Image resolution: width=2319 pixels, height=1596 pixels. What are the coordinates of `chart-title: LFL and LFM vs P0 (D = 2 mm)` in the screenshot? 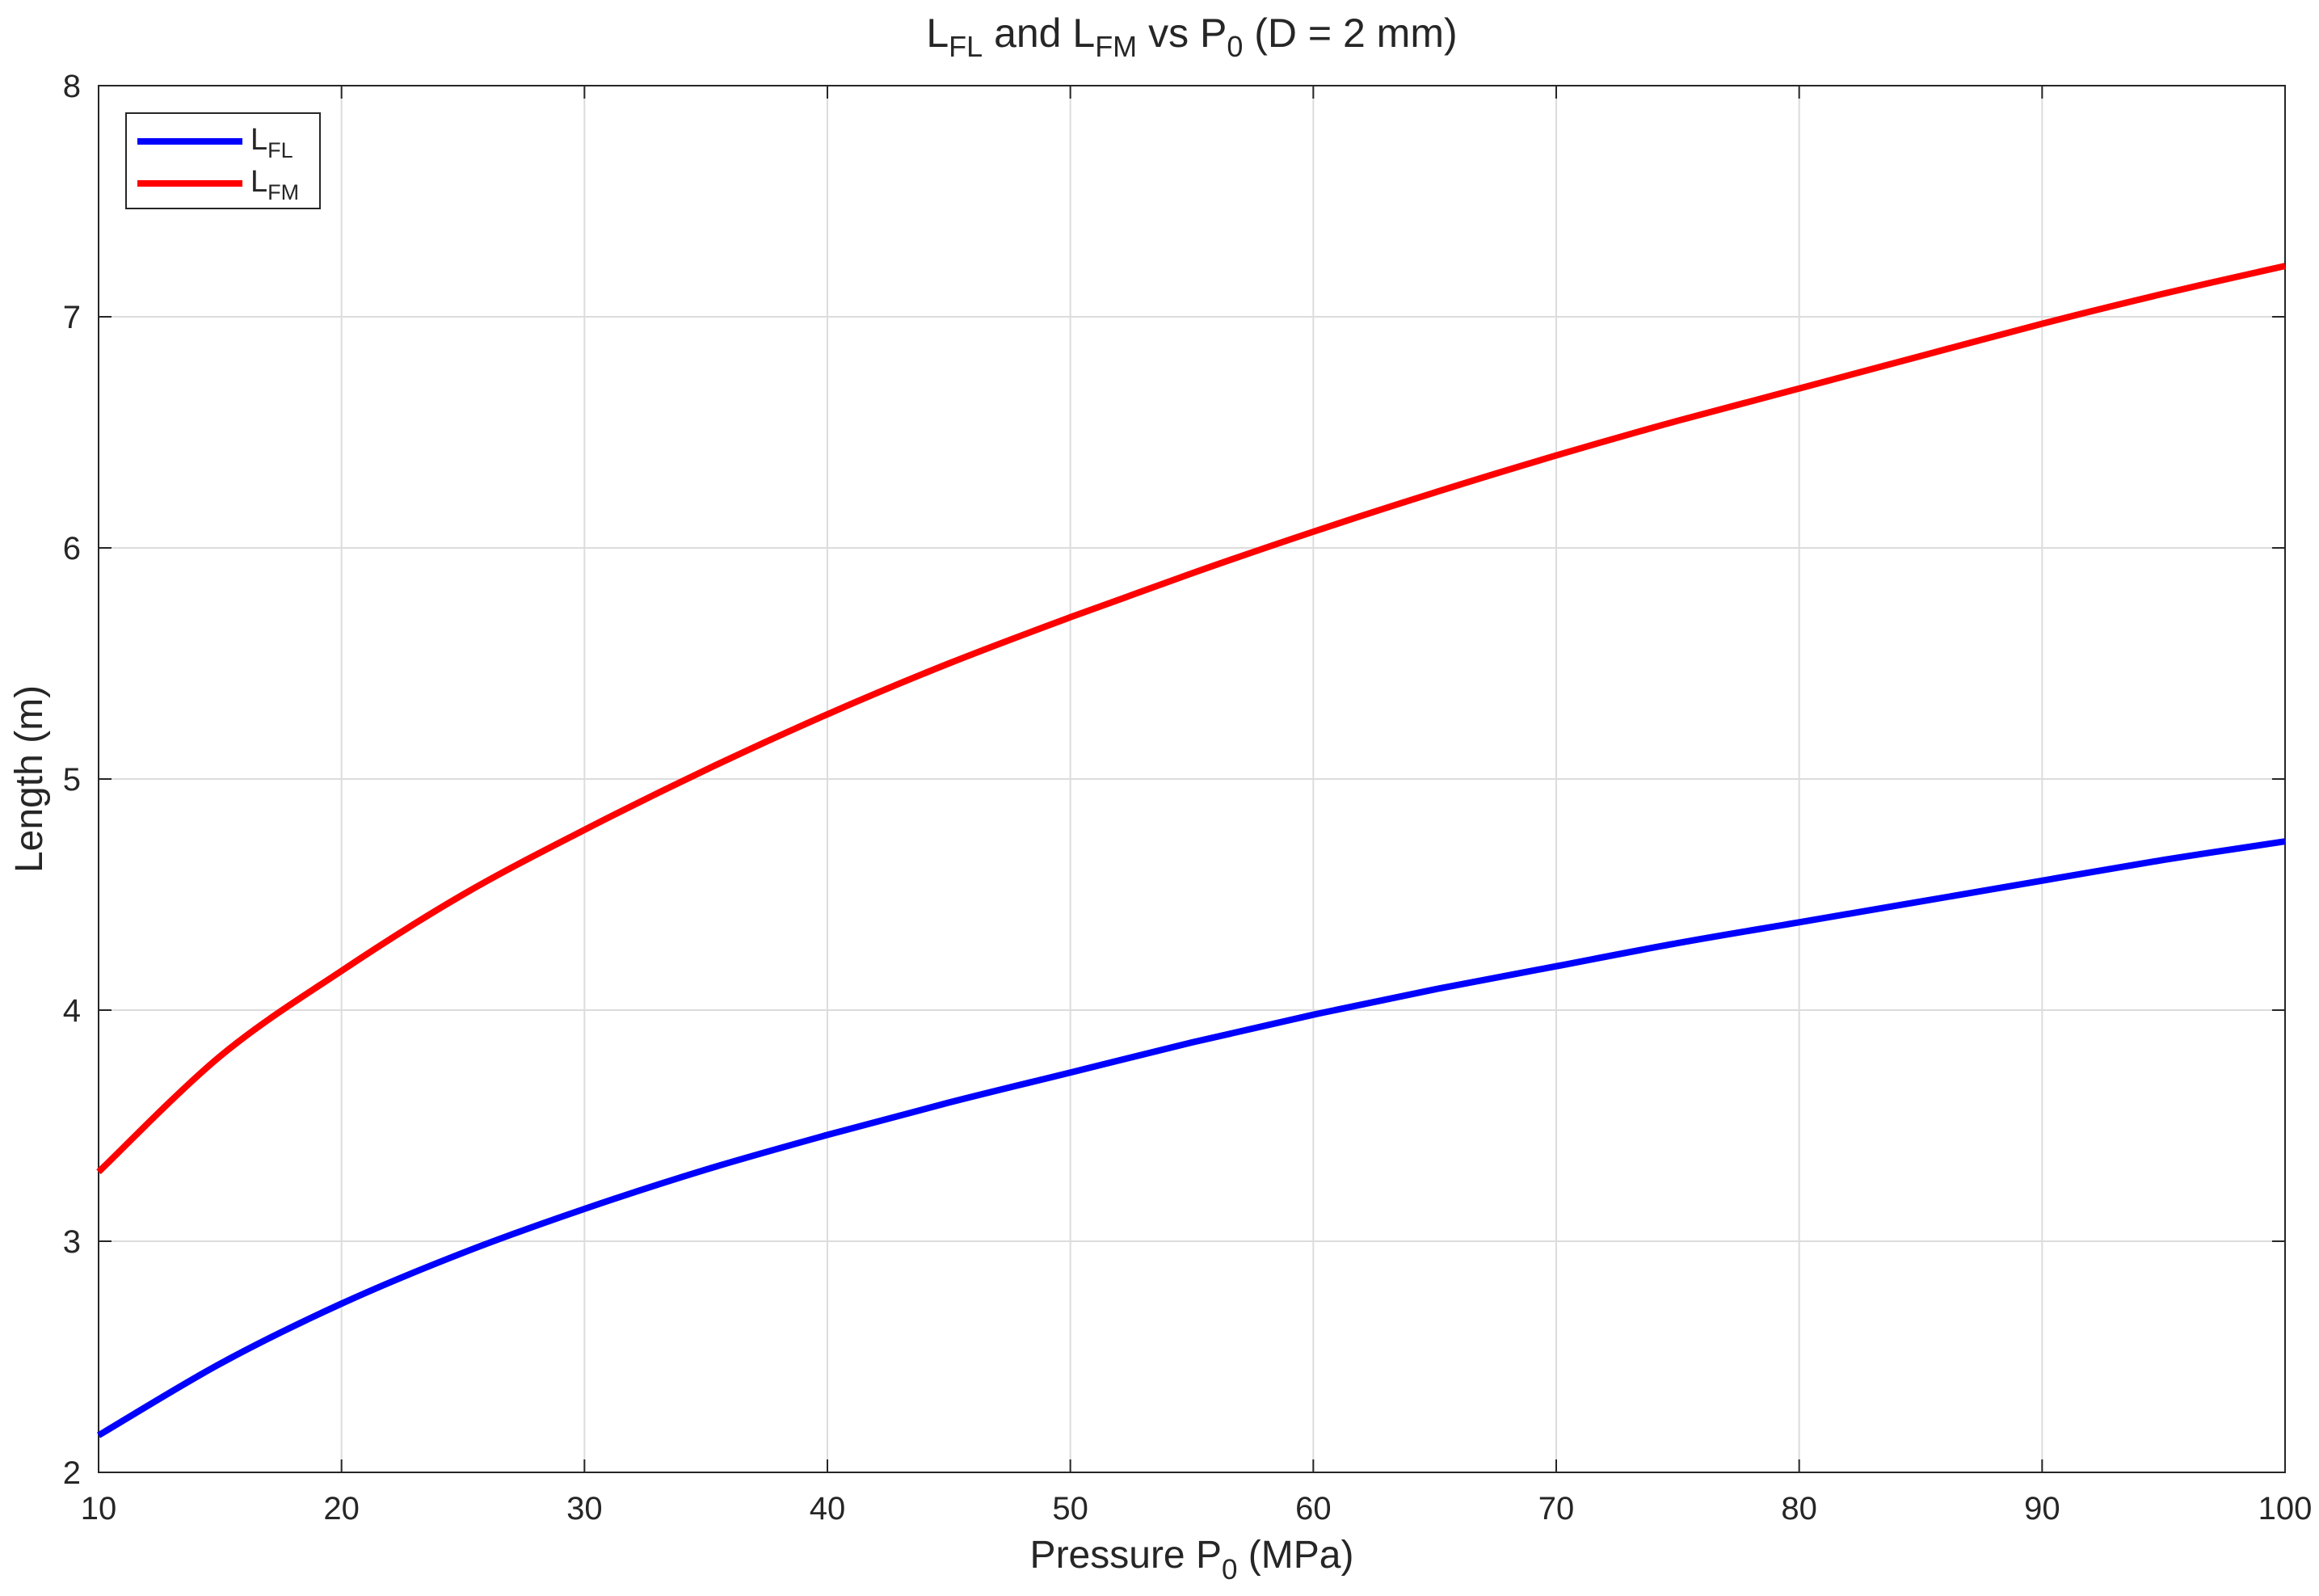 It's located at (1191, 37).